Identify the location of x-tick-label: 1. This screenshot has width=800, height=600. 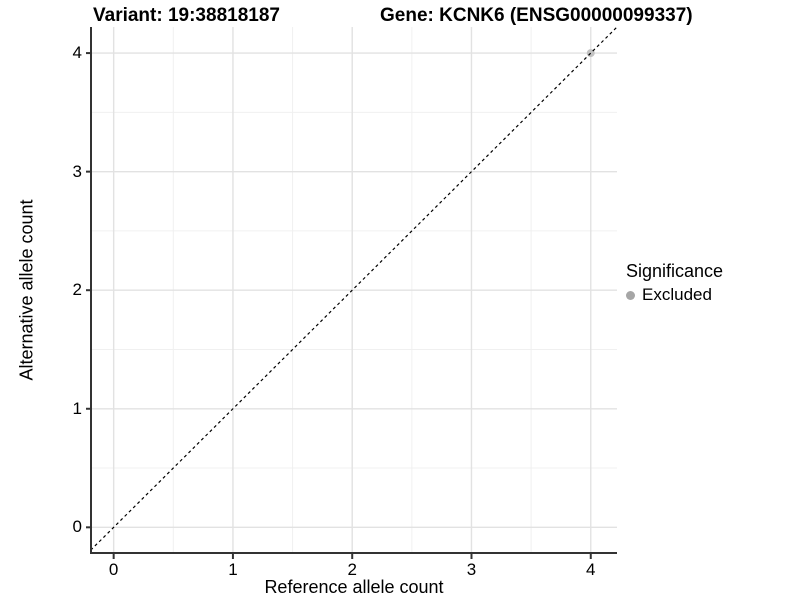
(233, 569).